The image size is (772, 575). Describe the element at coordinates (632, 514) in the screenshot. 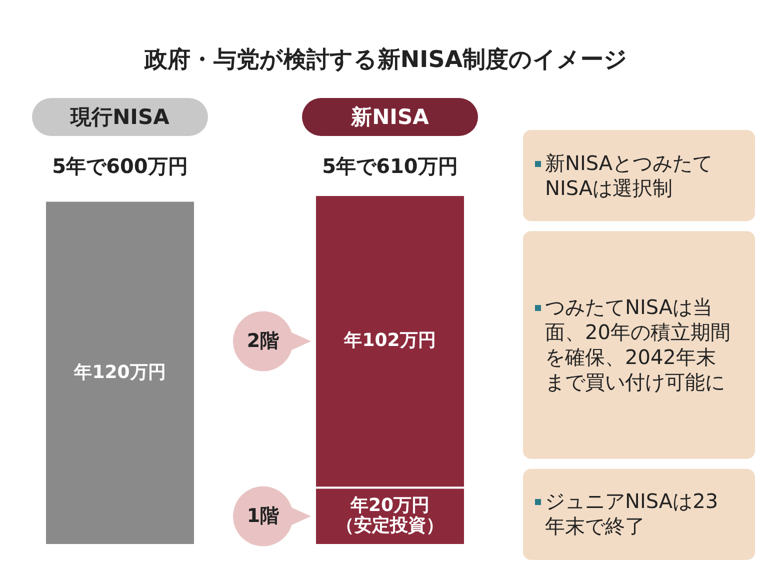

I see `text: ジュニアNISAは23年末で終了` at that location.